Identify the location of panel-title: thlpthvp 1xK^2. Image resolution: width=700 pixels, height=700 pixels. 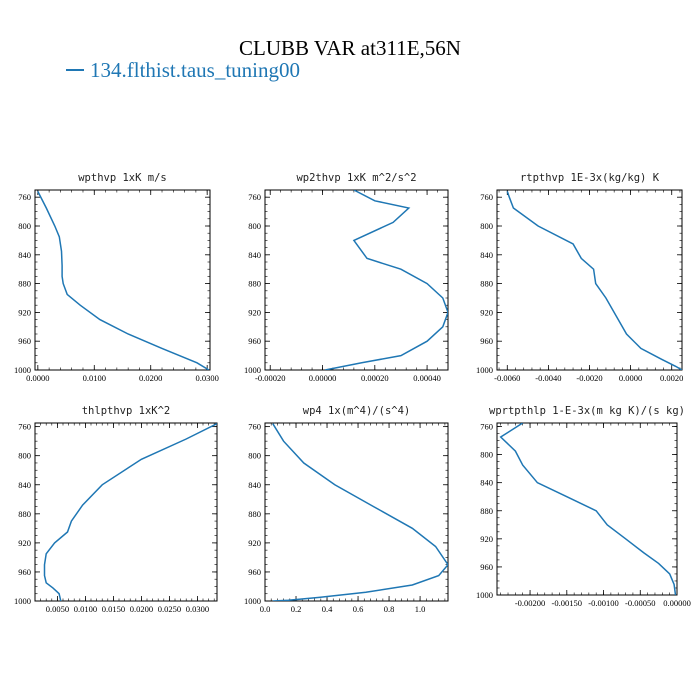
(126, 411).